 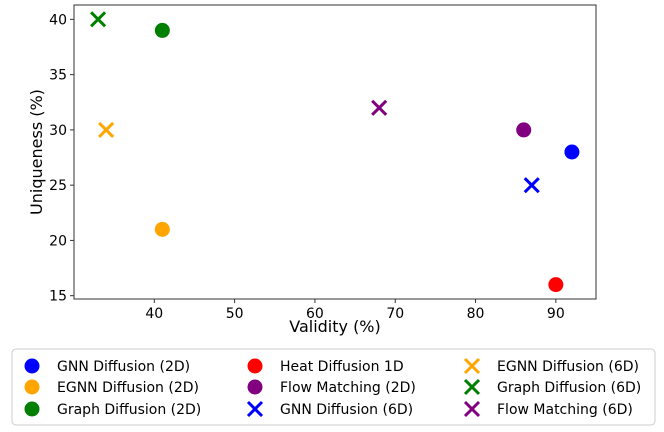 I want to click on y-tick-label: 25, so click(x=58, y=186).